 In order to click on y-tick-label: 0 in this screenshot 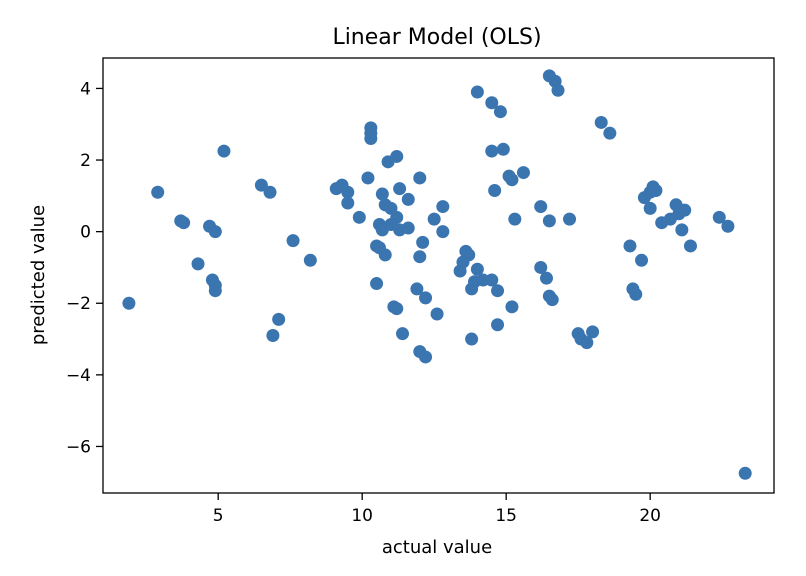, I will do `click(85, 233)`.